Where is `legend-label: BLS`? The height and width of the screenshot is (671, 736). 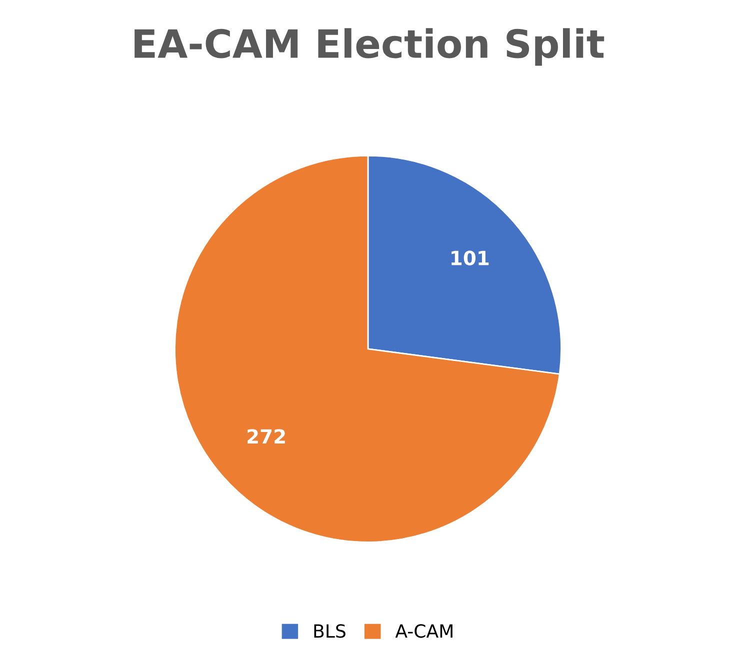 legend-label: BLS is located at coordinates (330, 631).